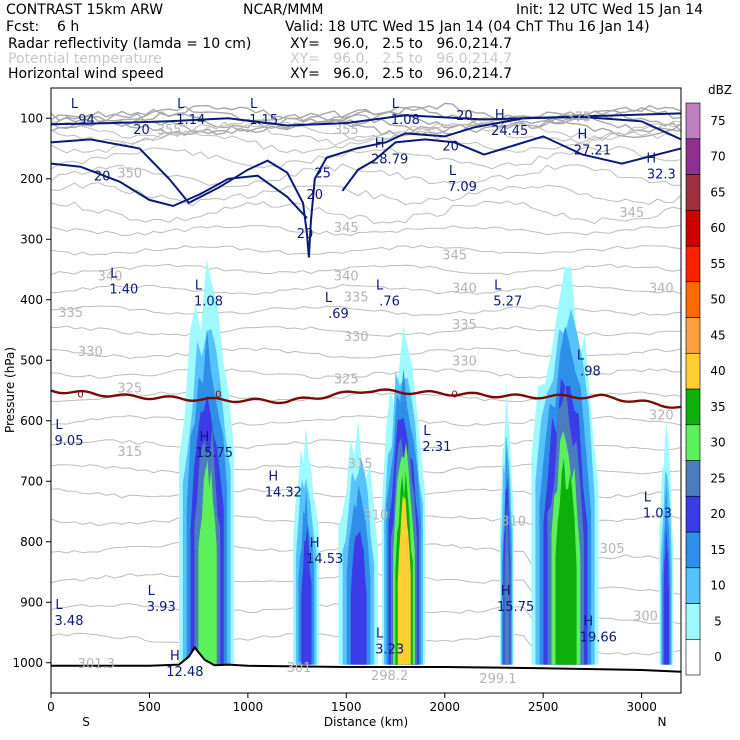 This screenshot has height=740, width=740. What do you see at coordinates (645, 617) in the screenshot?
I see `theta-label: 300` at bounding box center [645, 617].